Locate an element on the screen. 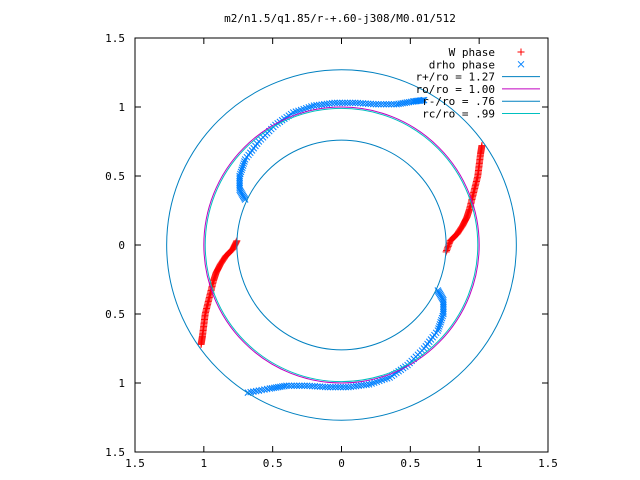 The height and width of the screenshot is (480, 640). x-tick-label: 0.5 is located at coordinates (410, 463).